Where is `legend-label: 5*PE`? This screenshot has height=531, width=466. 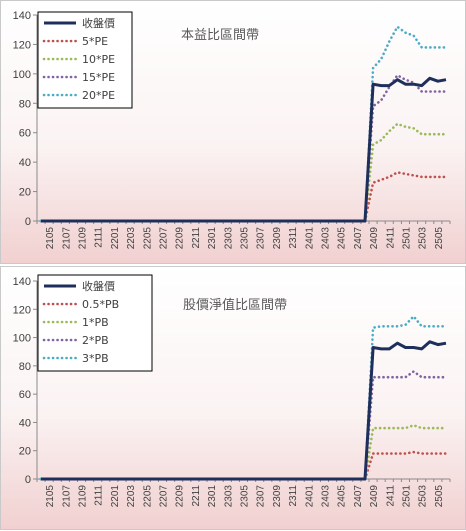
legend-label: 5*PE is located at coordinates (95, 41).